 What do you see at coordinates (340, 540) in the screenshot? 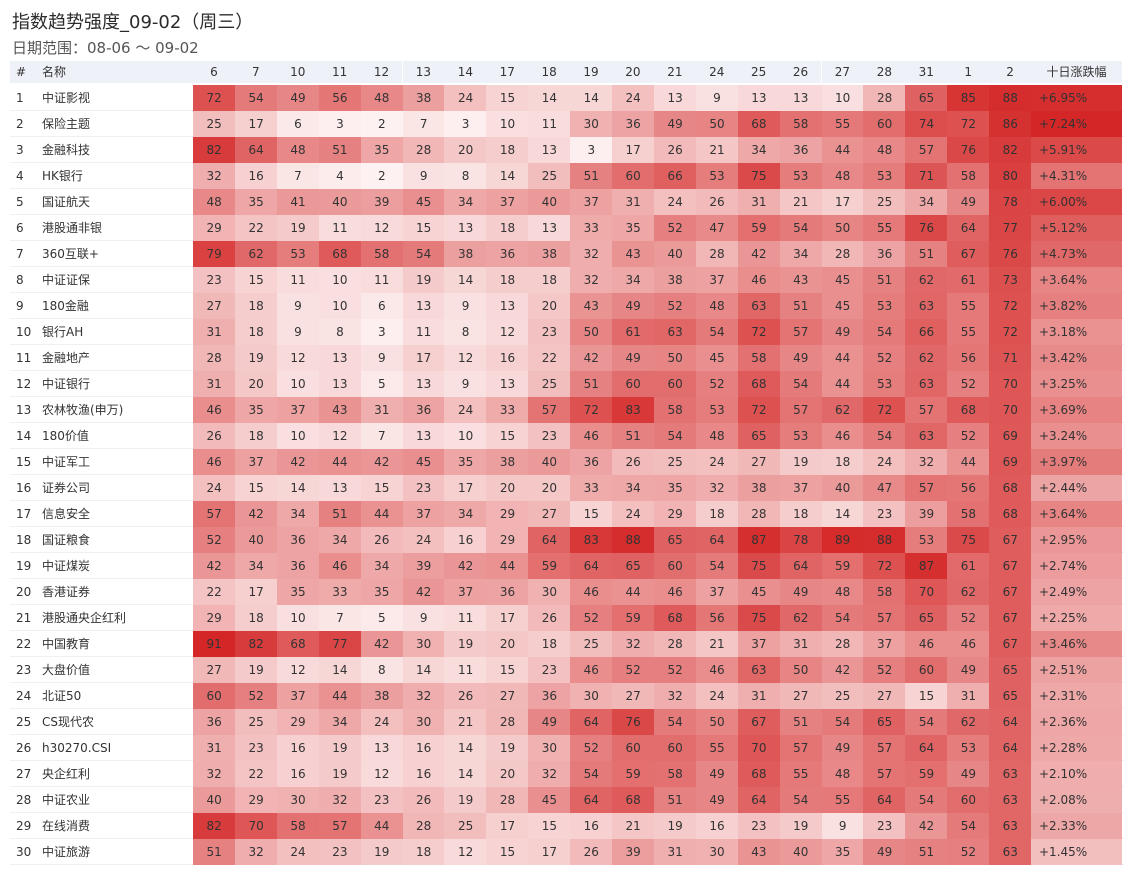
I see `heat-cell: 34` at bounding box center [340, 540].